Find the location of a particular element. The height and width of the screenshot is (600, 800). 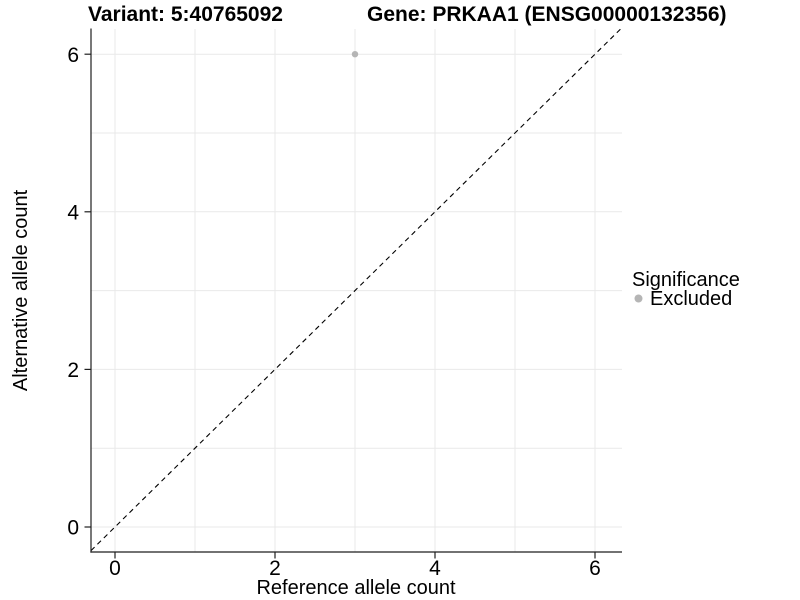

legend-item-label: Excluded is located at coordinates (691, 299).